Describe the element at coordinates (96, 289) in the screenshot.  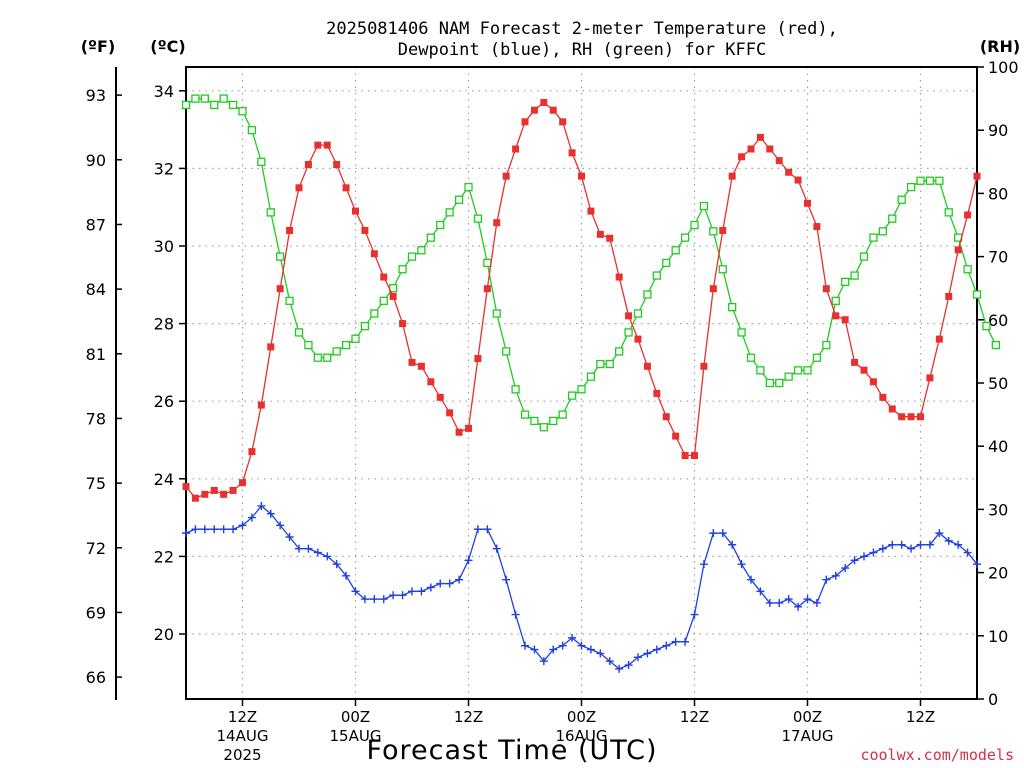
I see `fahrenheit-tick-label-84: 84` at that location.